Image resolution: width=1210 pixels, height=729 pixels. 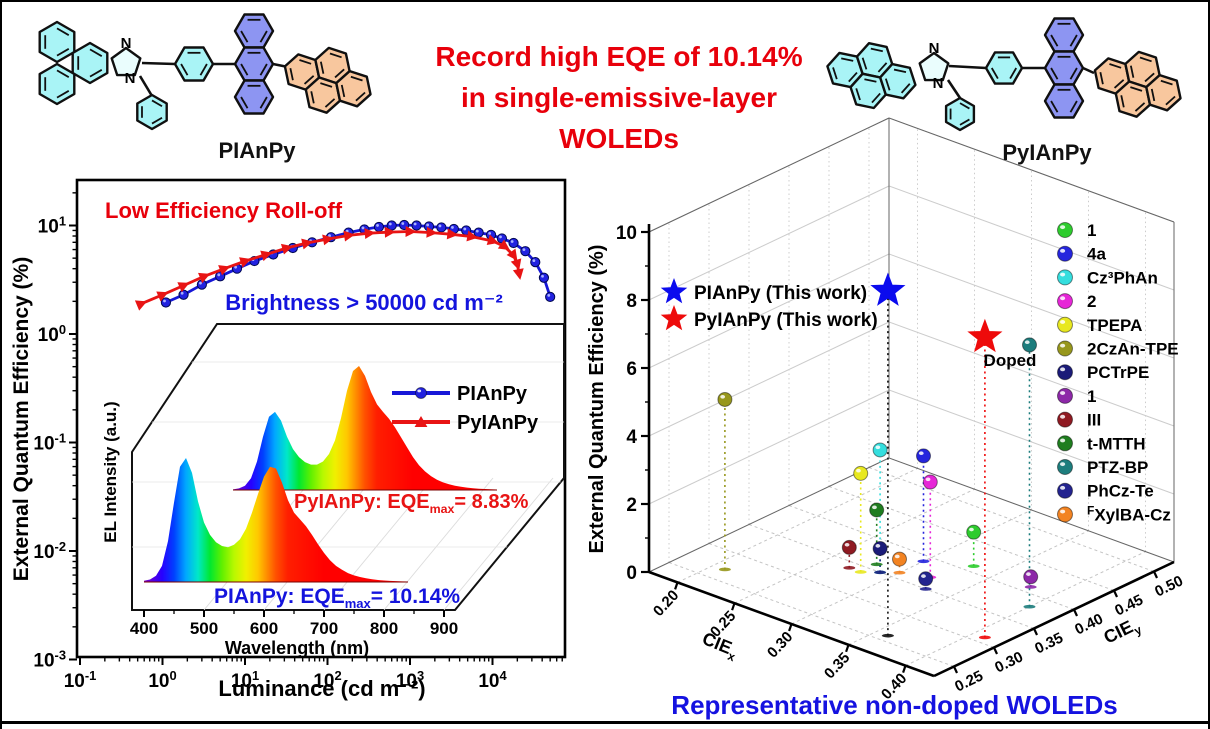 What do you see at coordinates (619, 56) in the screenshot?
I see `headline-line1: Record high EQE of 10.14%` at bounding box center [619, 56].